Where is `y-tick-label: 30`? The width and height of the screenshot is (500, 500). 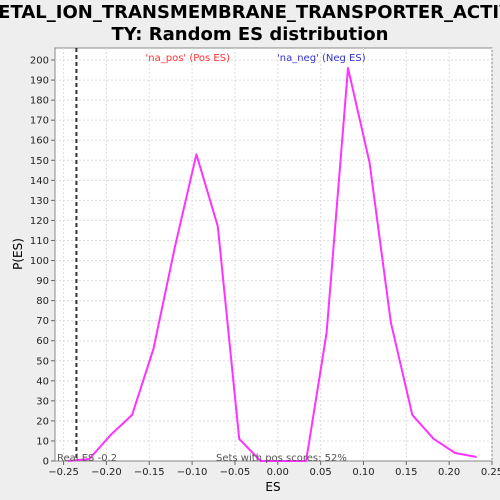
y-tick-label: 30 is located at coordinates (42, 401).